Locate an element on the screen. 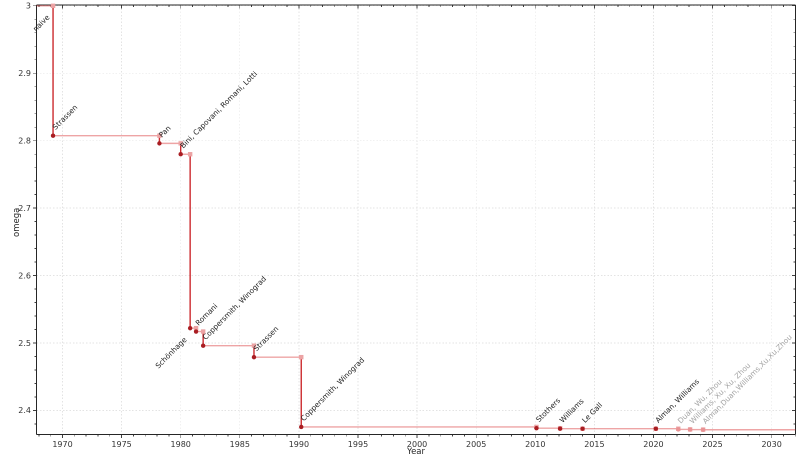 Image resolution: width=800 pixels, height=460 pixels. point-label: Bini, Capovani, Romani, Lotti is located at coordinates (218, 109).